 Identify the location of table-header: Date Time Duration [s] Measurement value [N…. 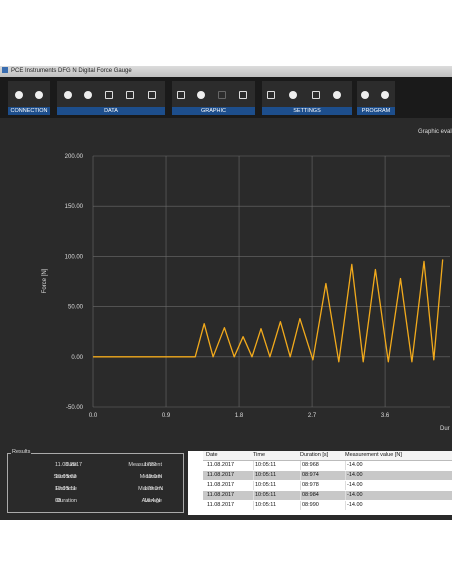
(327, 456).